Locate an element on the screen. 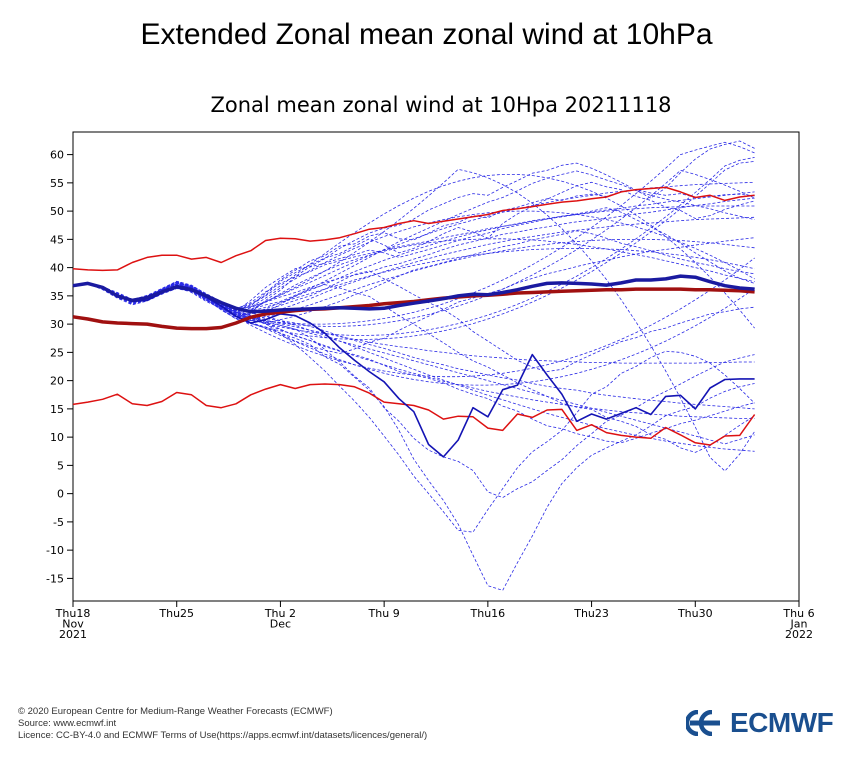  x-tick-label: Thu 9 is located at coordinates (384, 613).